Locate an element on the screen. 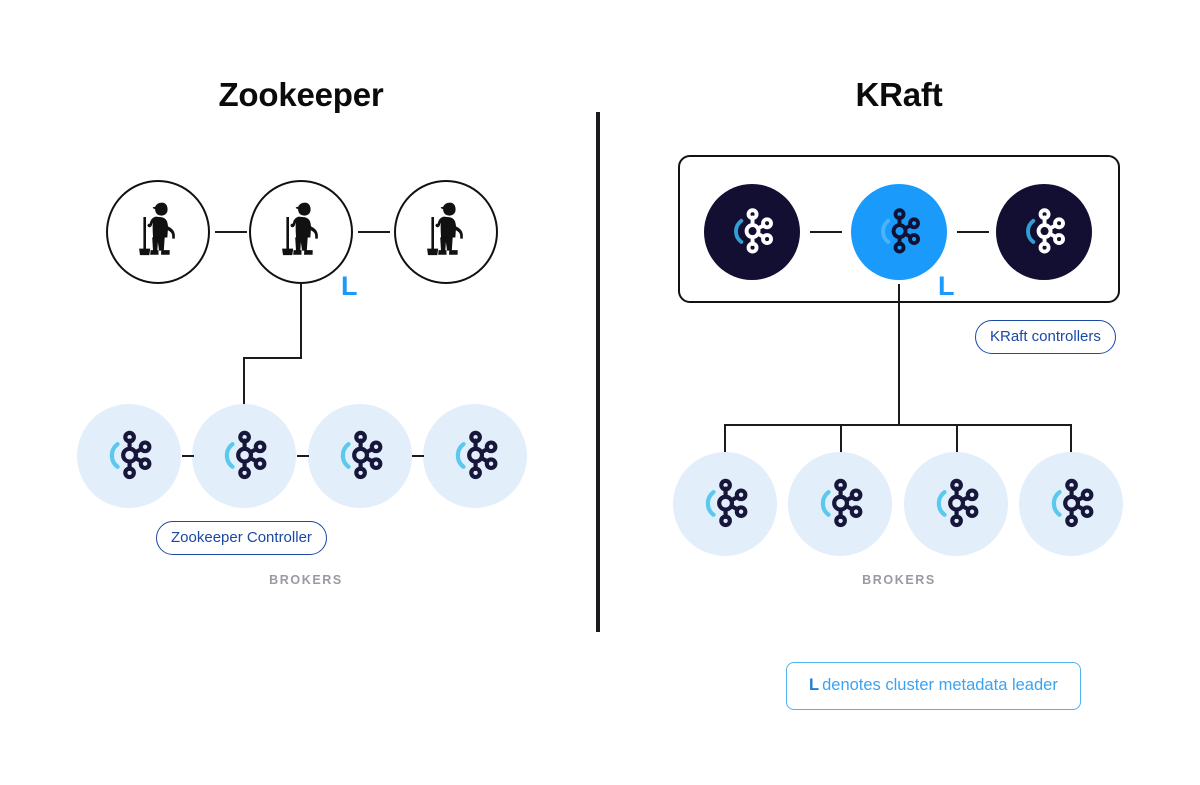  legend-leader-letter: L is located at coordinates (814, 685).